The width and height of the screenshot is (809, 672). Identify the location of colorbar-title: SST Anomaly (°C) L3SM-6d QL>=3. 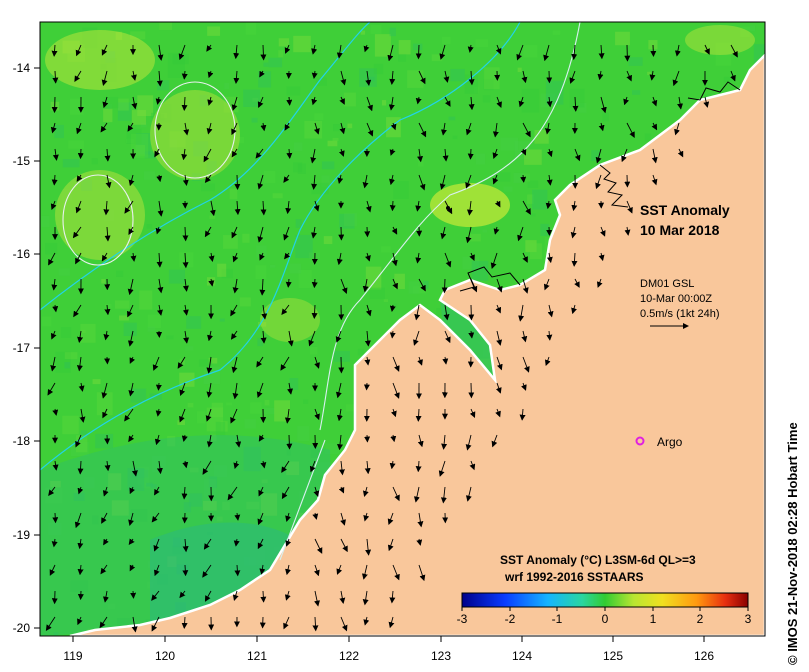
(598, 560).